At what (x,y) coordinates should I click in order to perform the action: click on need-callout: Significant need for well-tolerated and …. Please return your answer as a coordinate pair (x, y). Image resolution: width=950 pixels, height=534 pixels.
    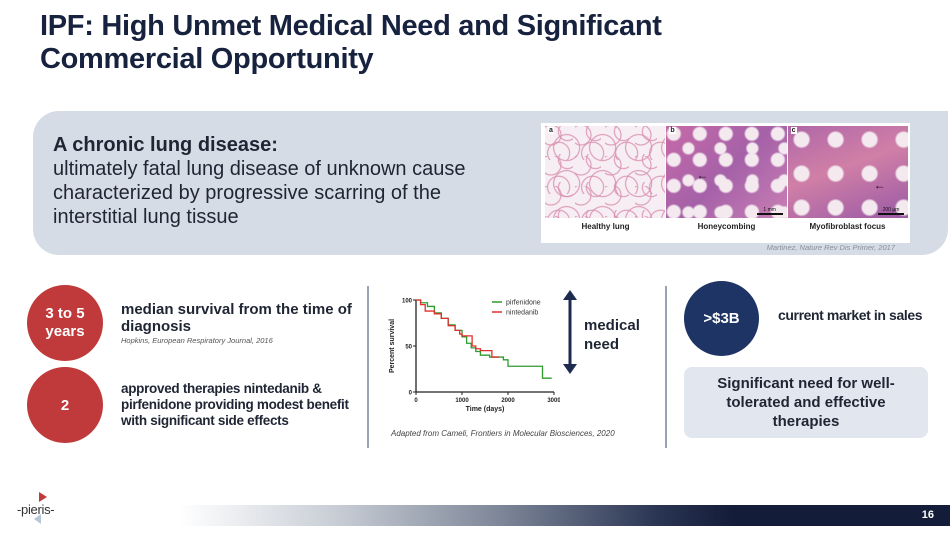
    Looking at the image, I should click on (806, 402).